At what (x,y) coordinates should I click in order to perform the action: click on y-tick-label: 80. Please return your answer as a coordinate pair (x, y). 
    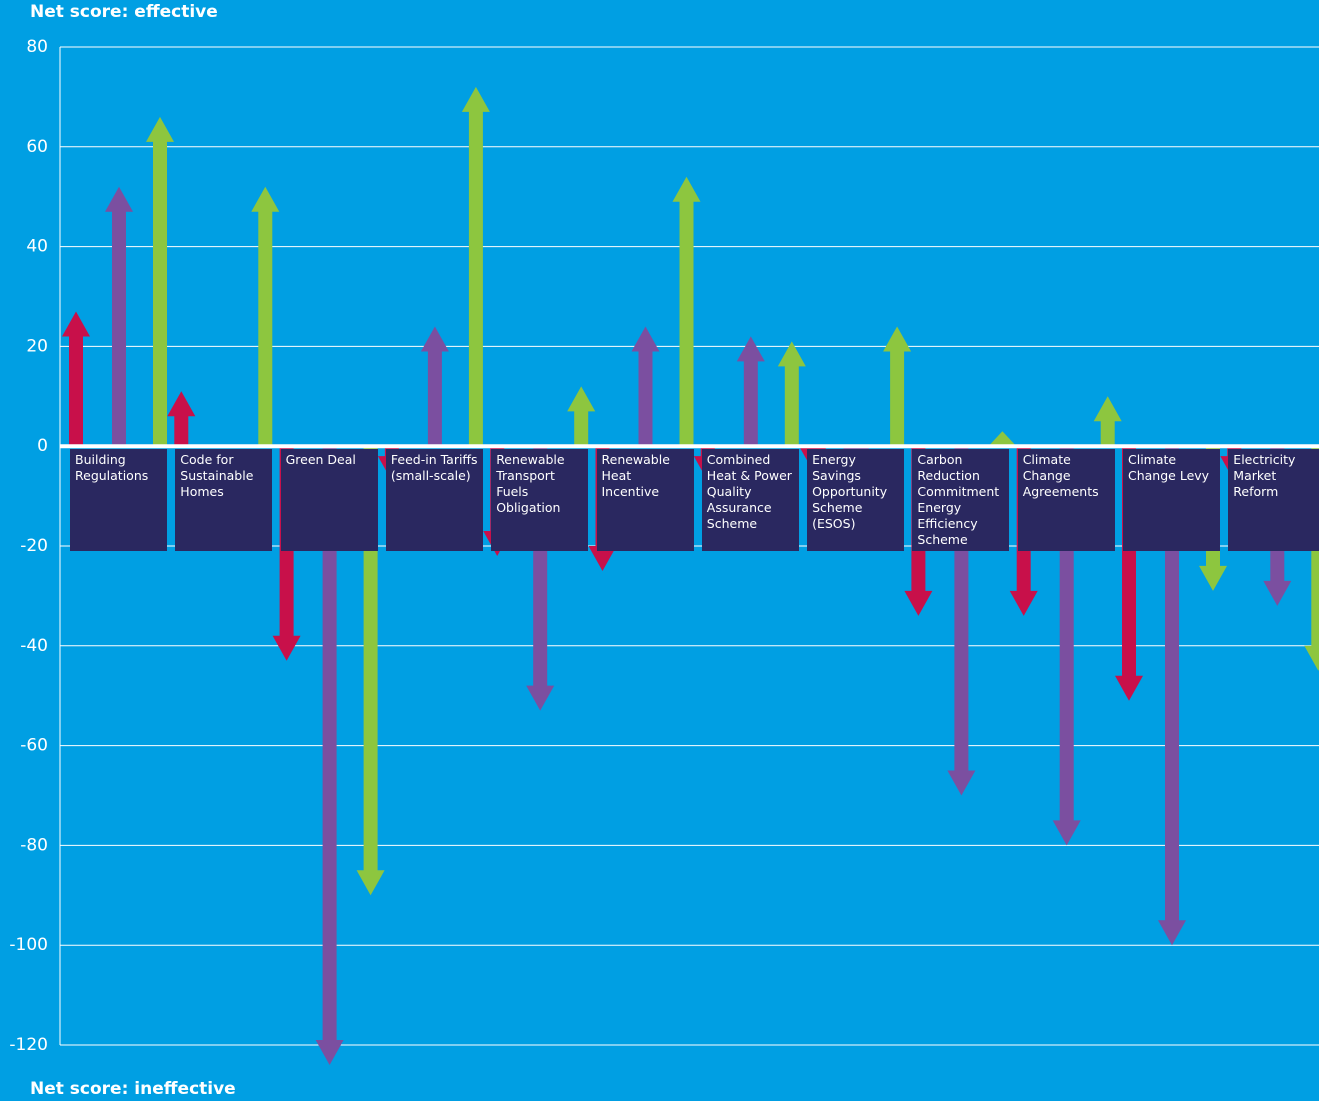
    Looking at the image, I should click on (37, 47).